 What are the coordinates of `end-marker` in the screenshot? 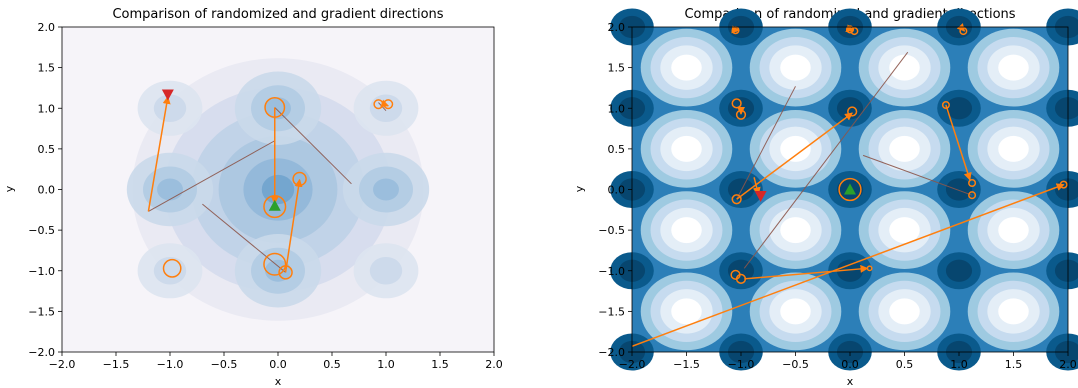 It's located at (274, 205).